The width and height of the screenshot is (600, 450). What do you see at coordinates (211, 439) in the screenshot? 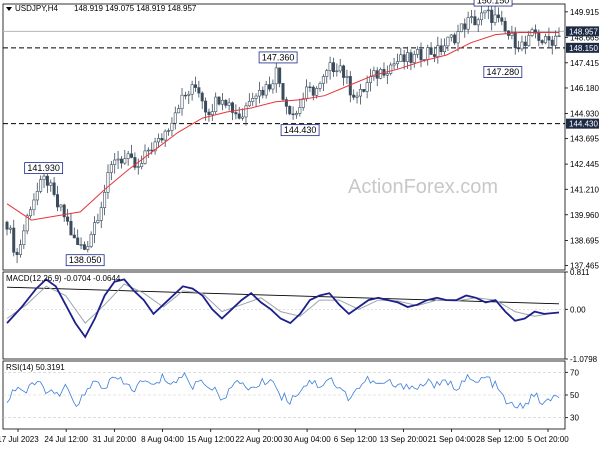
I see `time-tick-label: 15 Aug 12:00` at bounding box center [211, 439].